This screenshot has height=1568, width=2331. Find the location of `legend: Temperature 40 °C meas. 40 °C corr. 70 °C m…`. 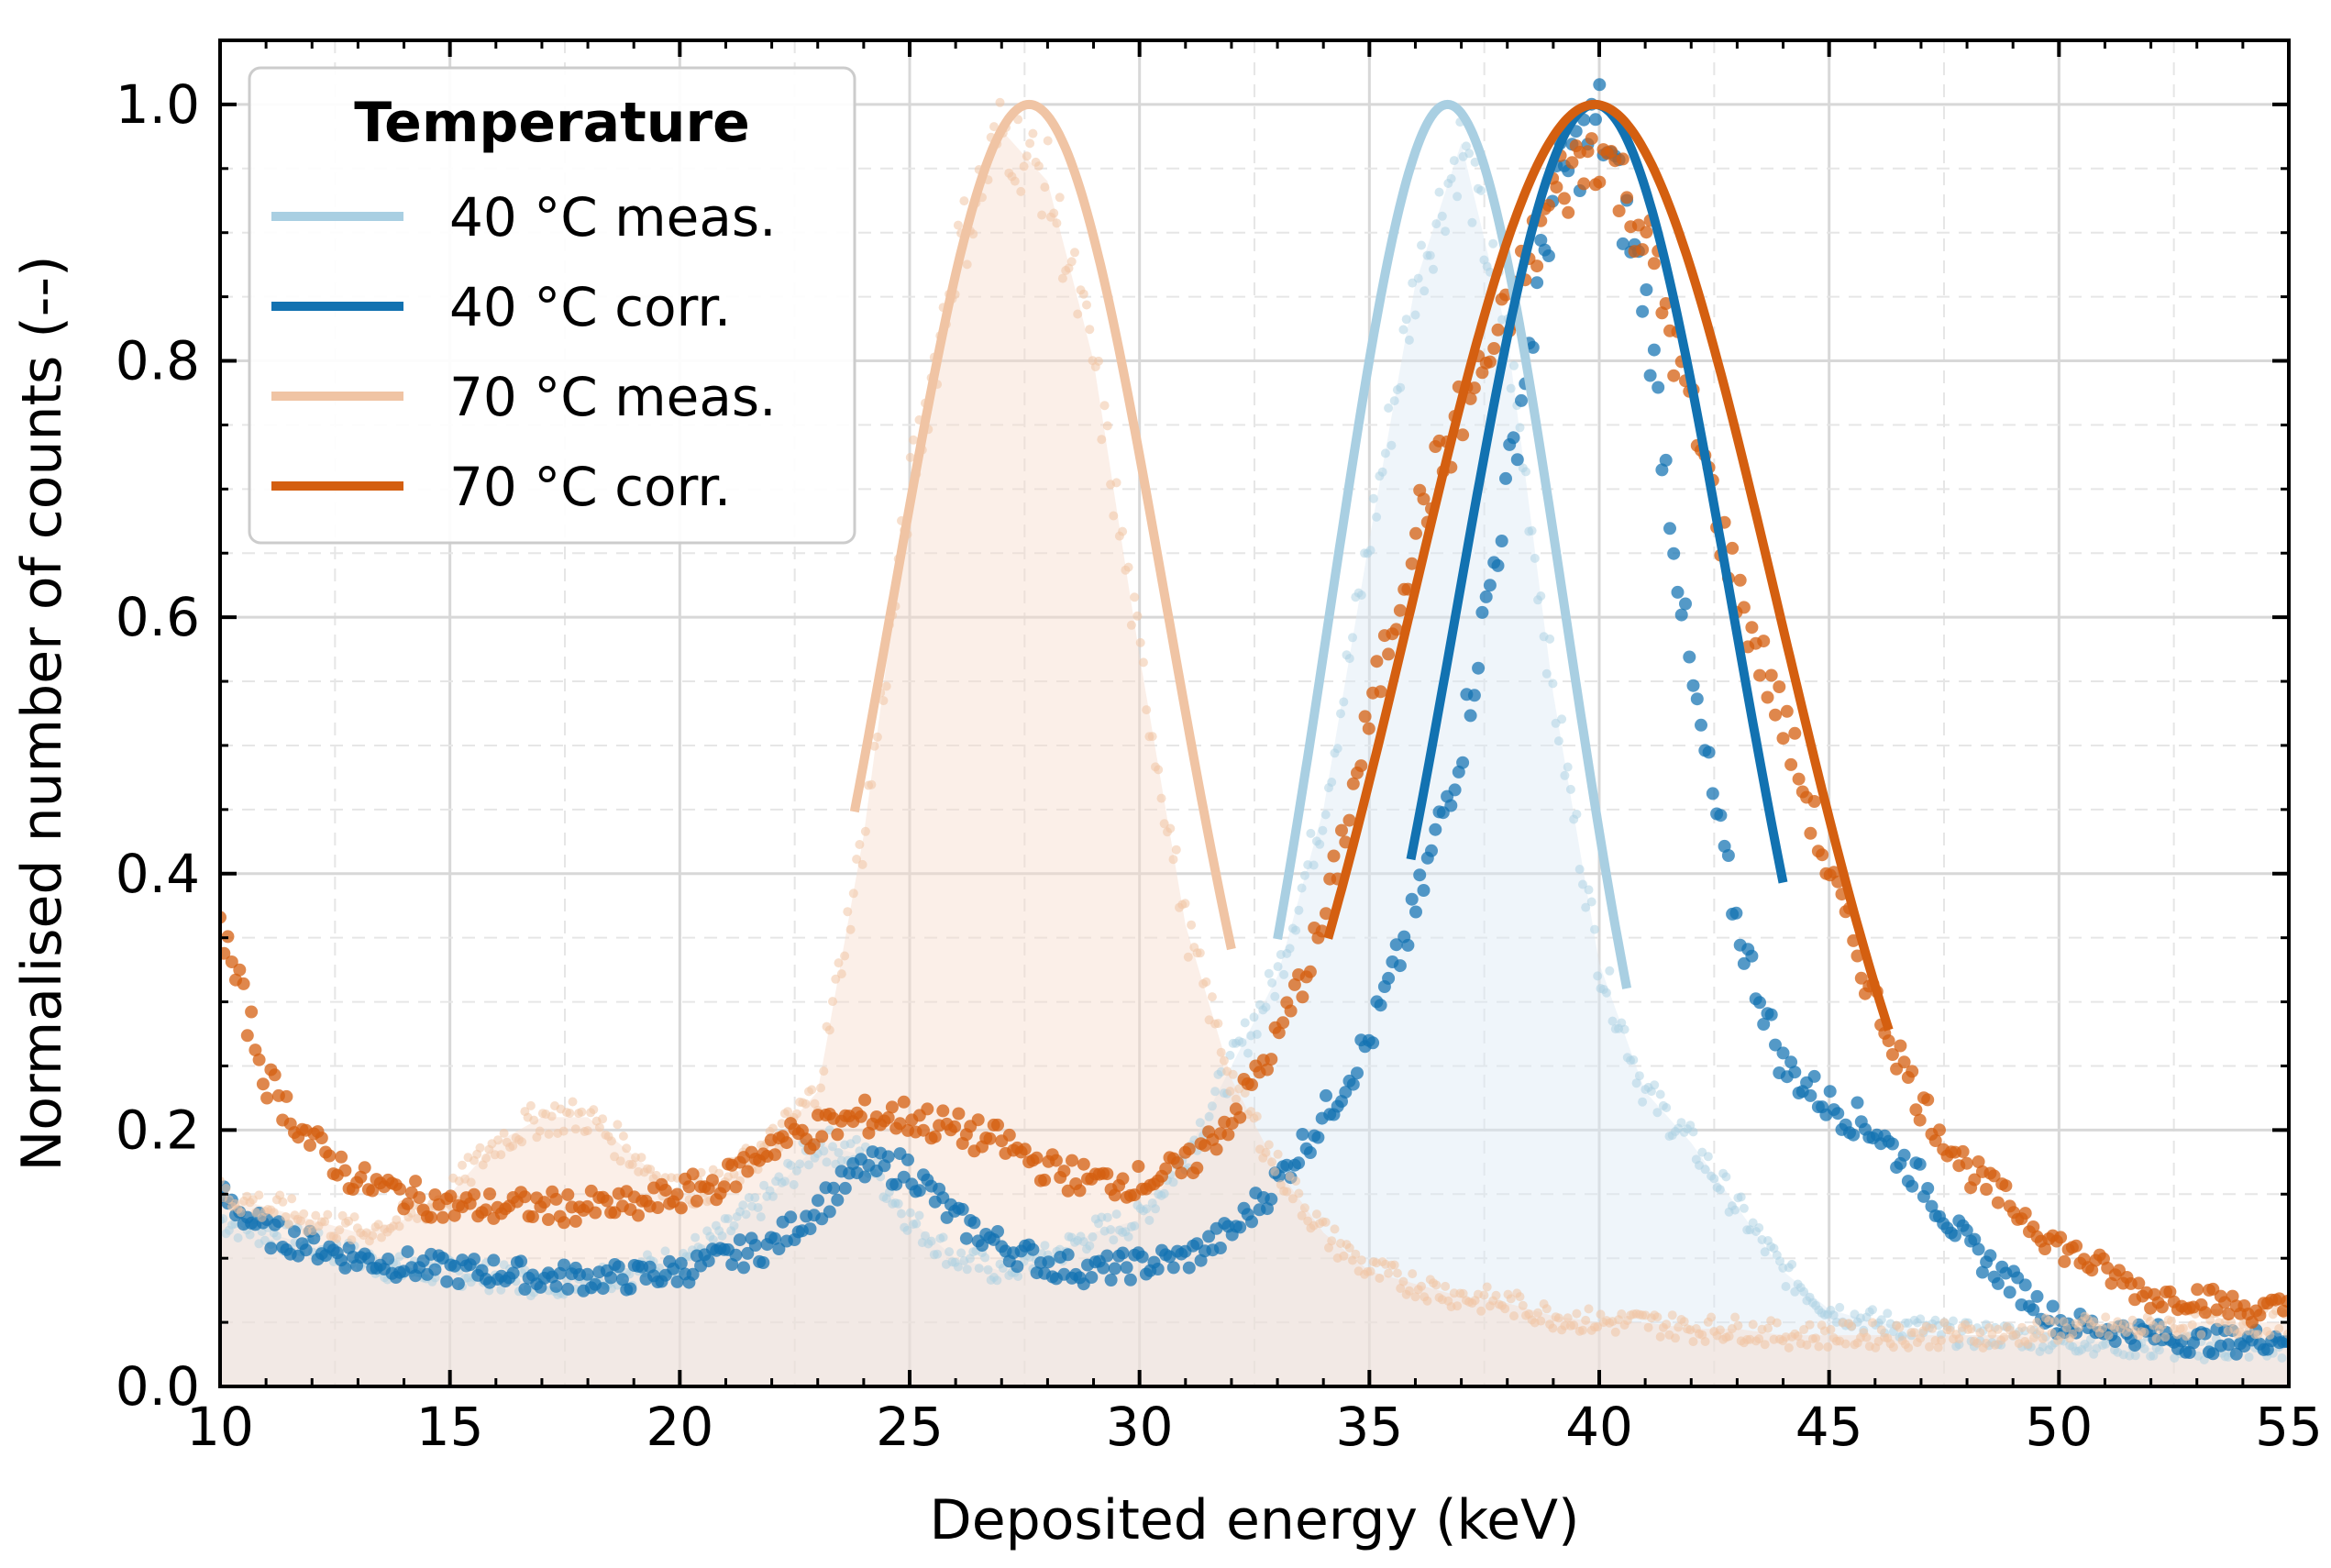

legend: Temperature 40 °C meas. 40 °C corr. 70 °C m… is located at coordinates (552, 305).